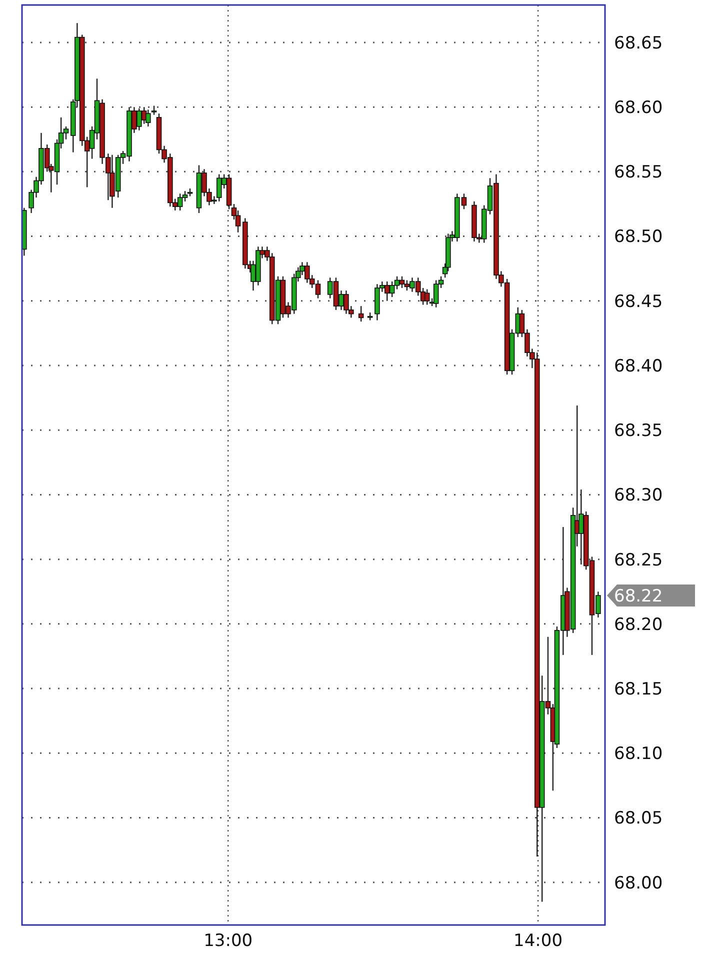 Image resolution: width=704 pixels, height=965 pixels. I want to click on y-tick-label: 68.25, so click(638, 560).